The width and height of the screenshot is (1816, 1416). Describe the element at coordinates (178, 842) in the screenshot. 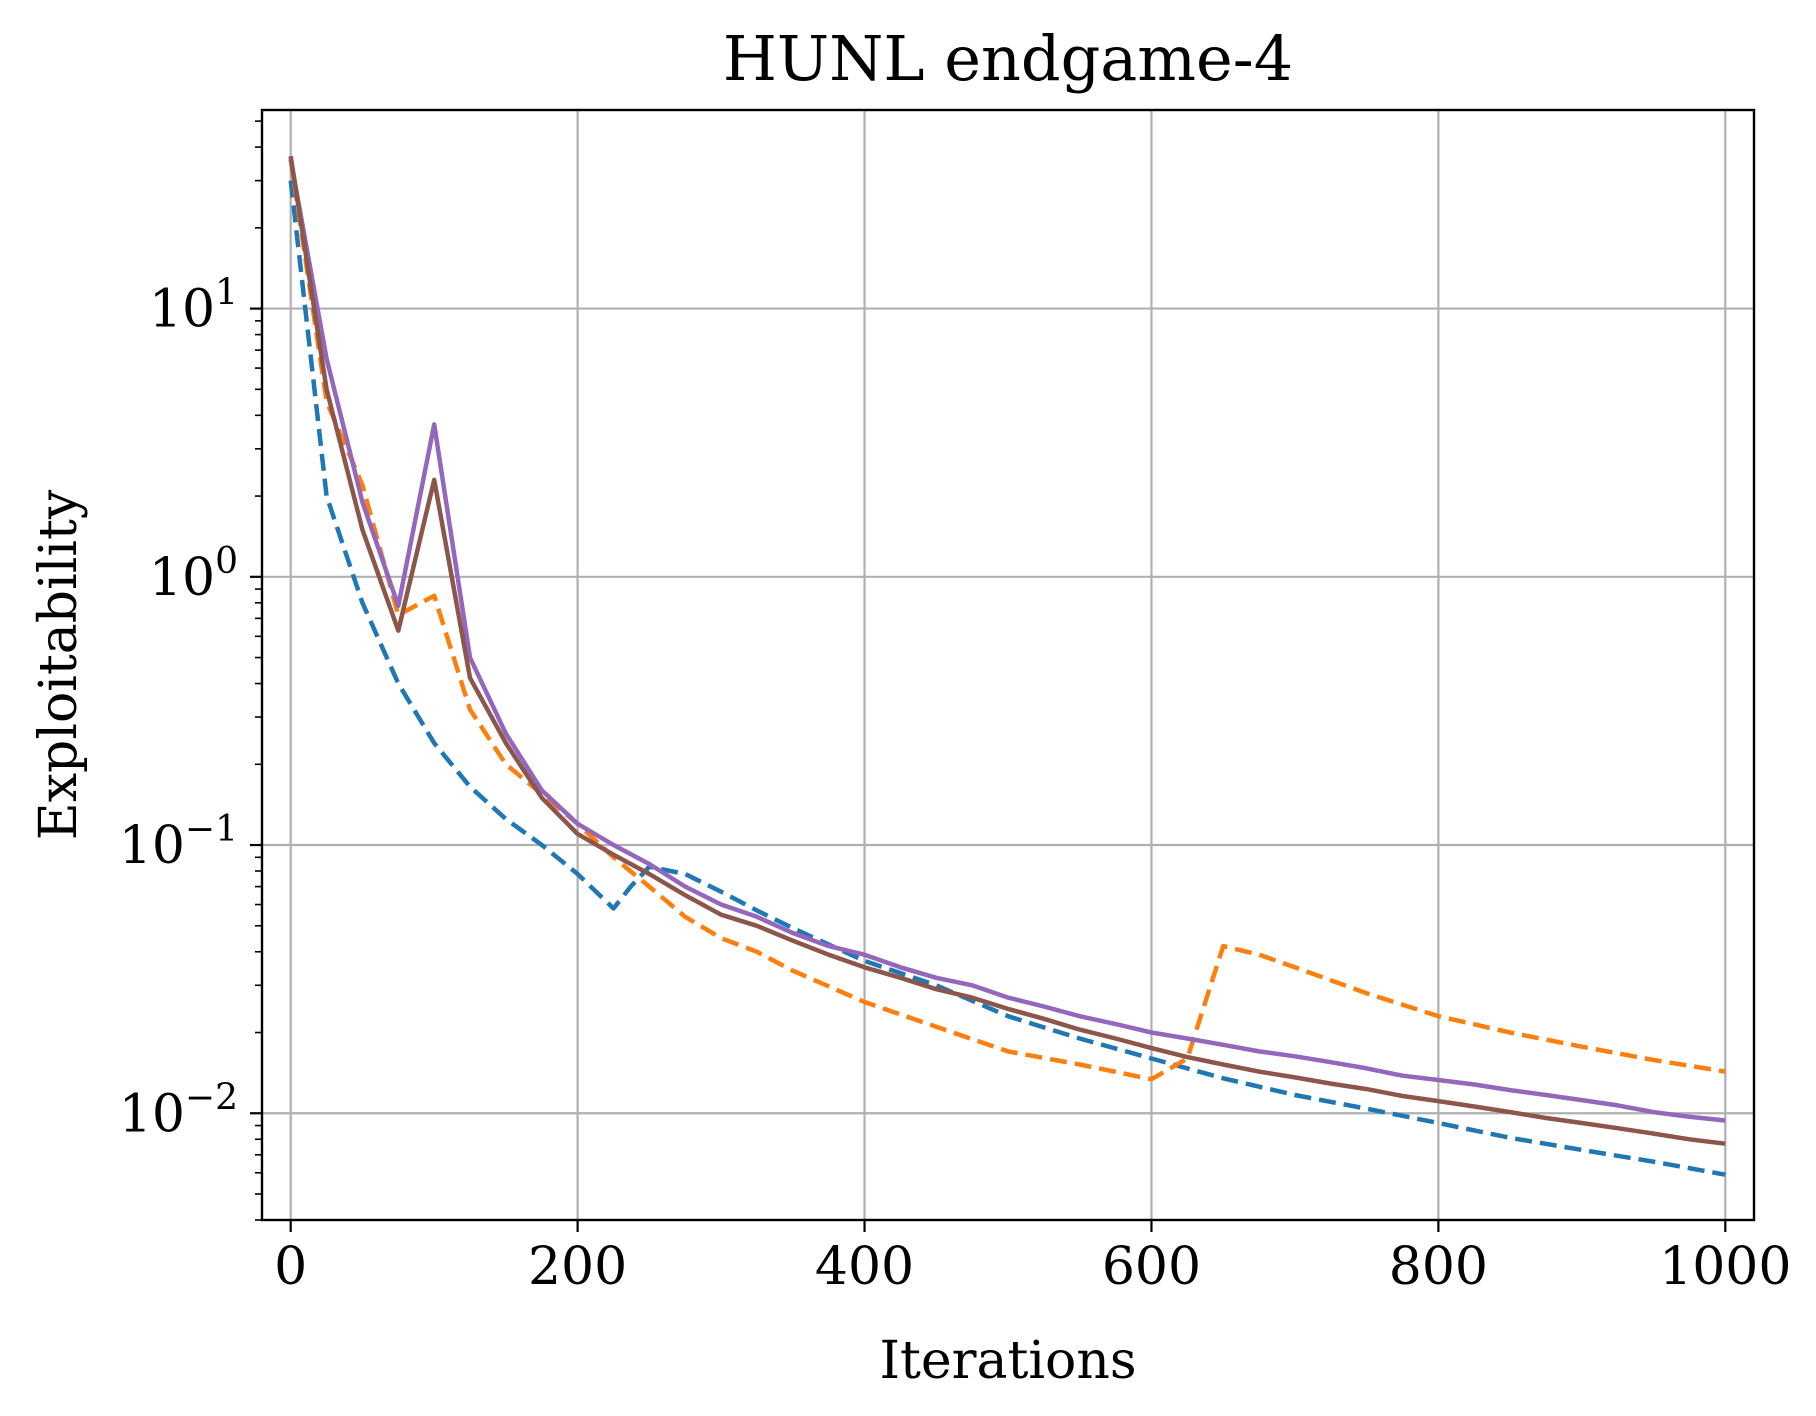

I see `y-tick-label: 10⁻¹` at that location.